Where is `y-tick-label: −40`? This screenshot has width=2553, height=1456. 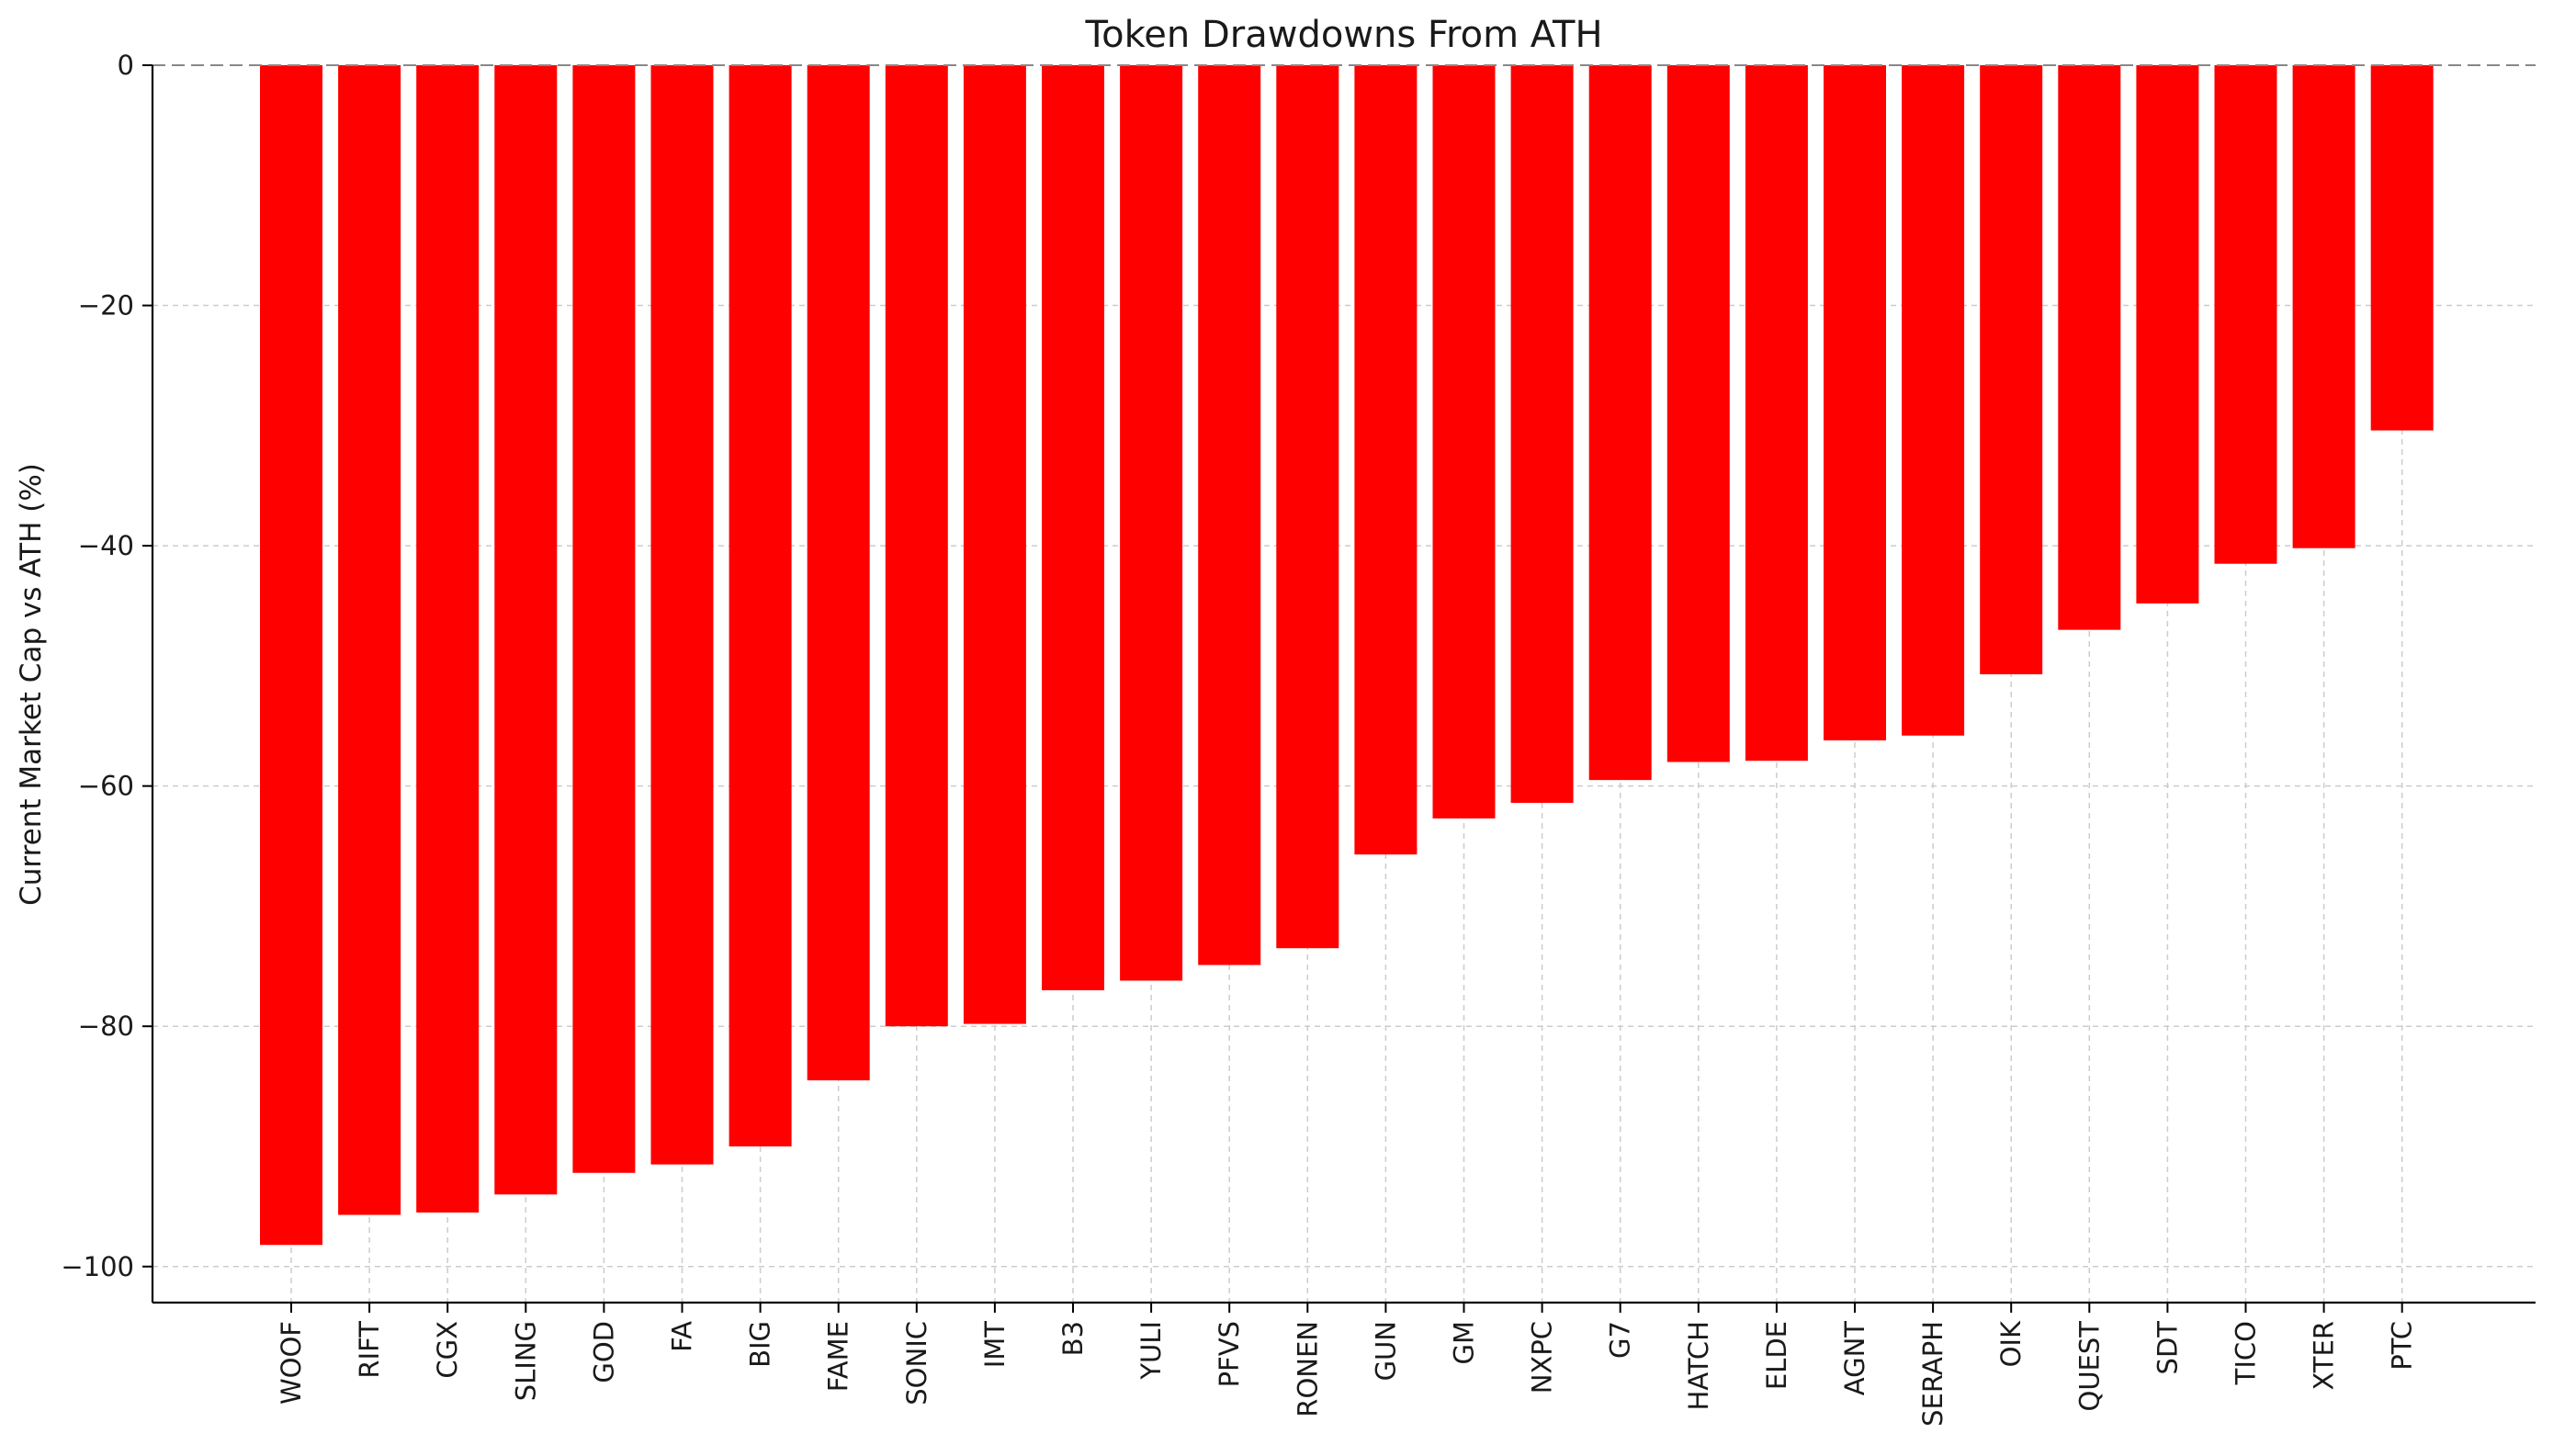
y-tick-label: −40 is located at coordinates (106, 545).